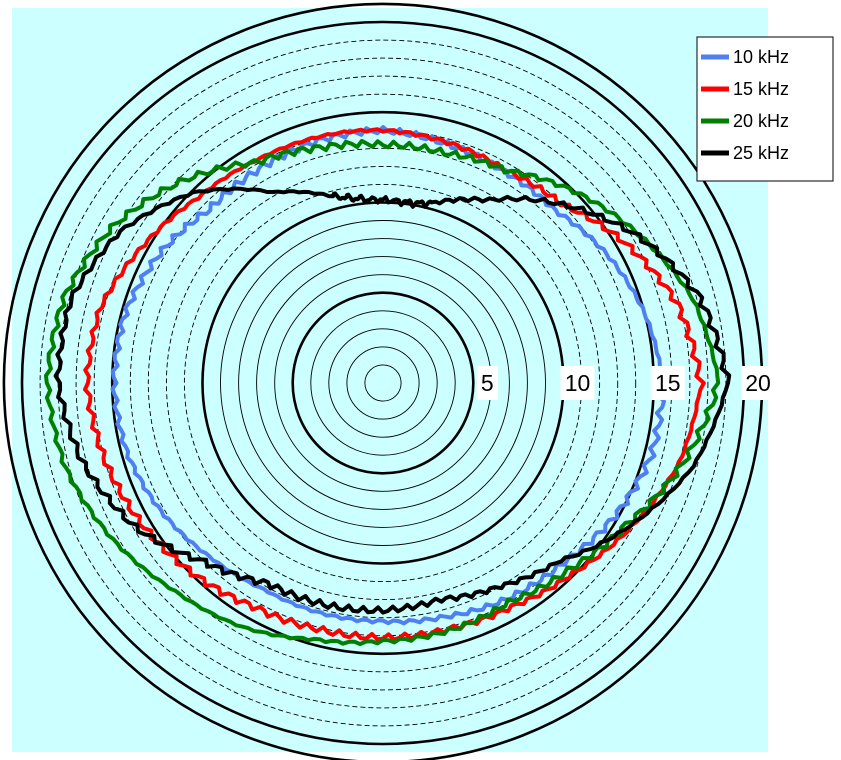 The width and height of the screenshot is (841, 760). What do you see at coordinates (761, 57) in the screenshot?
I see `legend-label-10-khz: 10 kHz` at bounding box center [761, 57].